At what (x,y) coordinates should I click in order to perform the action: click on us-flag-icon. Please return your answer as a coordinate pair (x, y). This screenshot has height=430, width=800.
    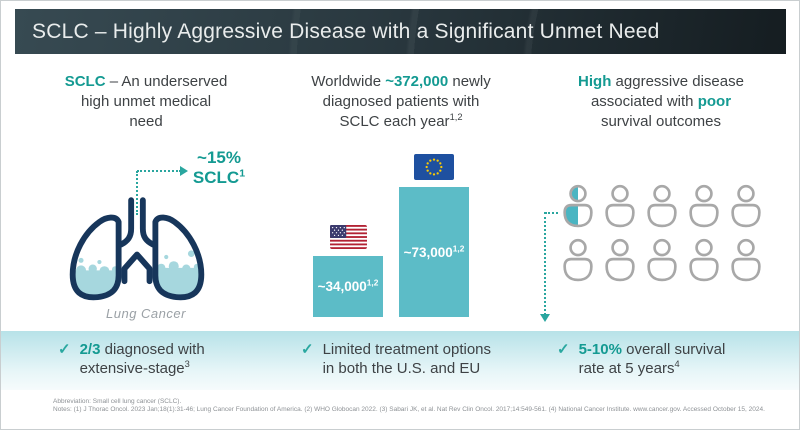
    Looking at the image, I should click on (348, 237).